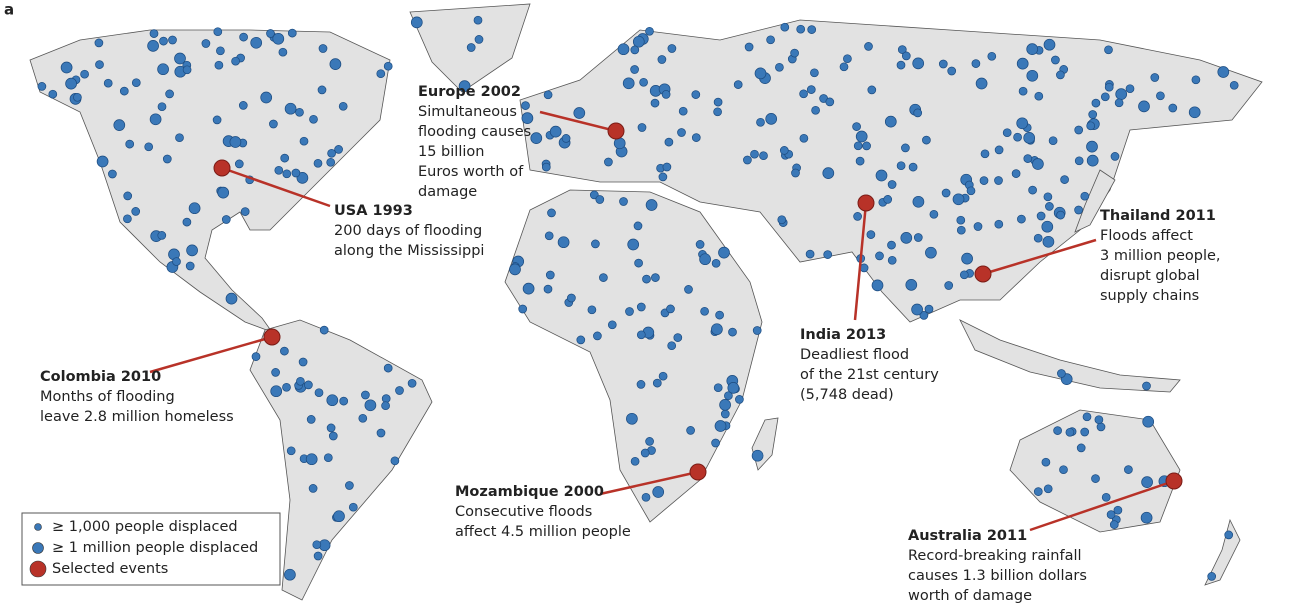  Describe the element at coordinates (995, 556) in the screenshot. I see `event-text: Record-breaking rainfall` at that location.